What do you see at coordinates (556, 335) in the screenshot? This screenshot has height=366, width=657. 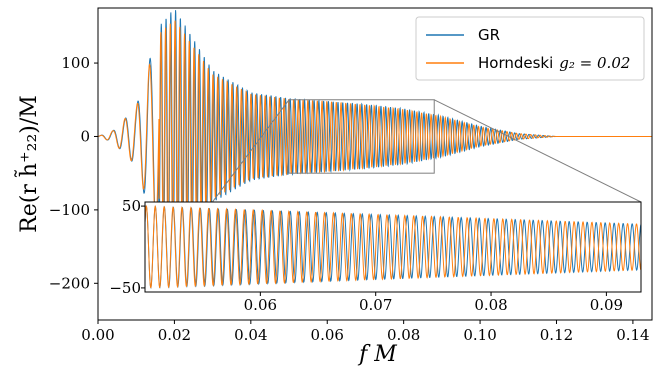 I see `x-tick-label: 0.12` at bounding box center [556, 335].